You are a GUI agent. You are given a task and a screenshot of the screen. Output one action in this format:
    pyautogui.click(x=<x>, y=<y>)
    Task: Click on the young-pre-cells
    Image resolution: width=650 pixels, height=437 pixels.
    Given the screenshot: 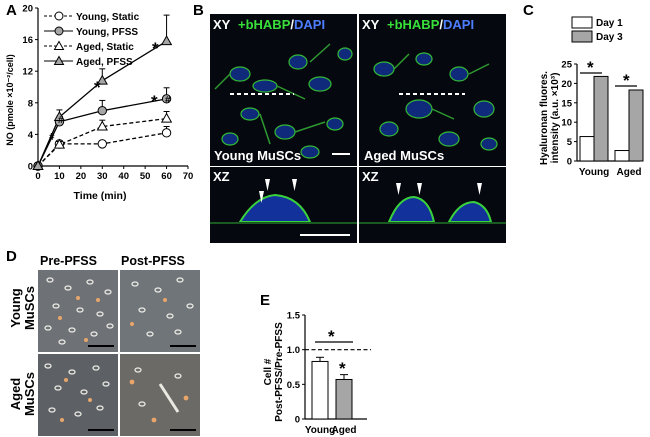 What is the action you would take?
    pyautogui.click(x=79, y=312)
    